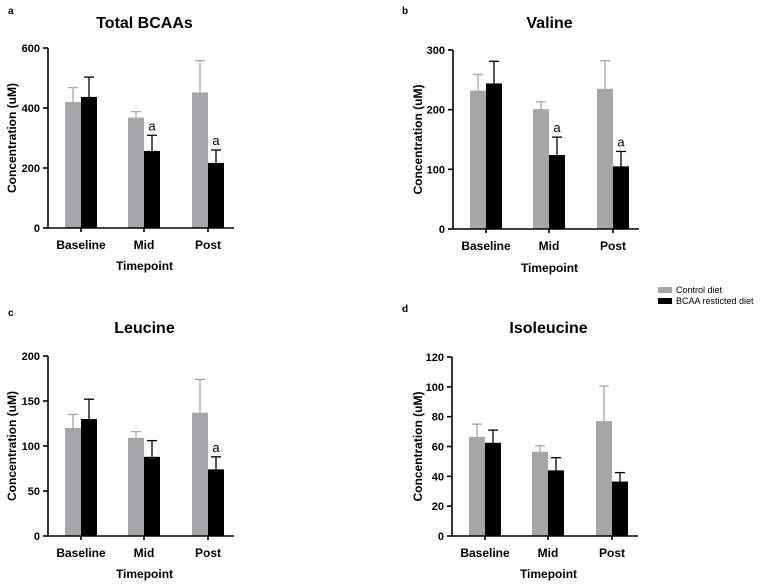  I want to click on legend-swatch-bcaa-restricted, so click(665, 301).